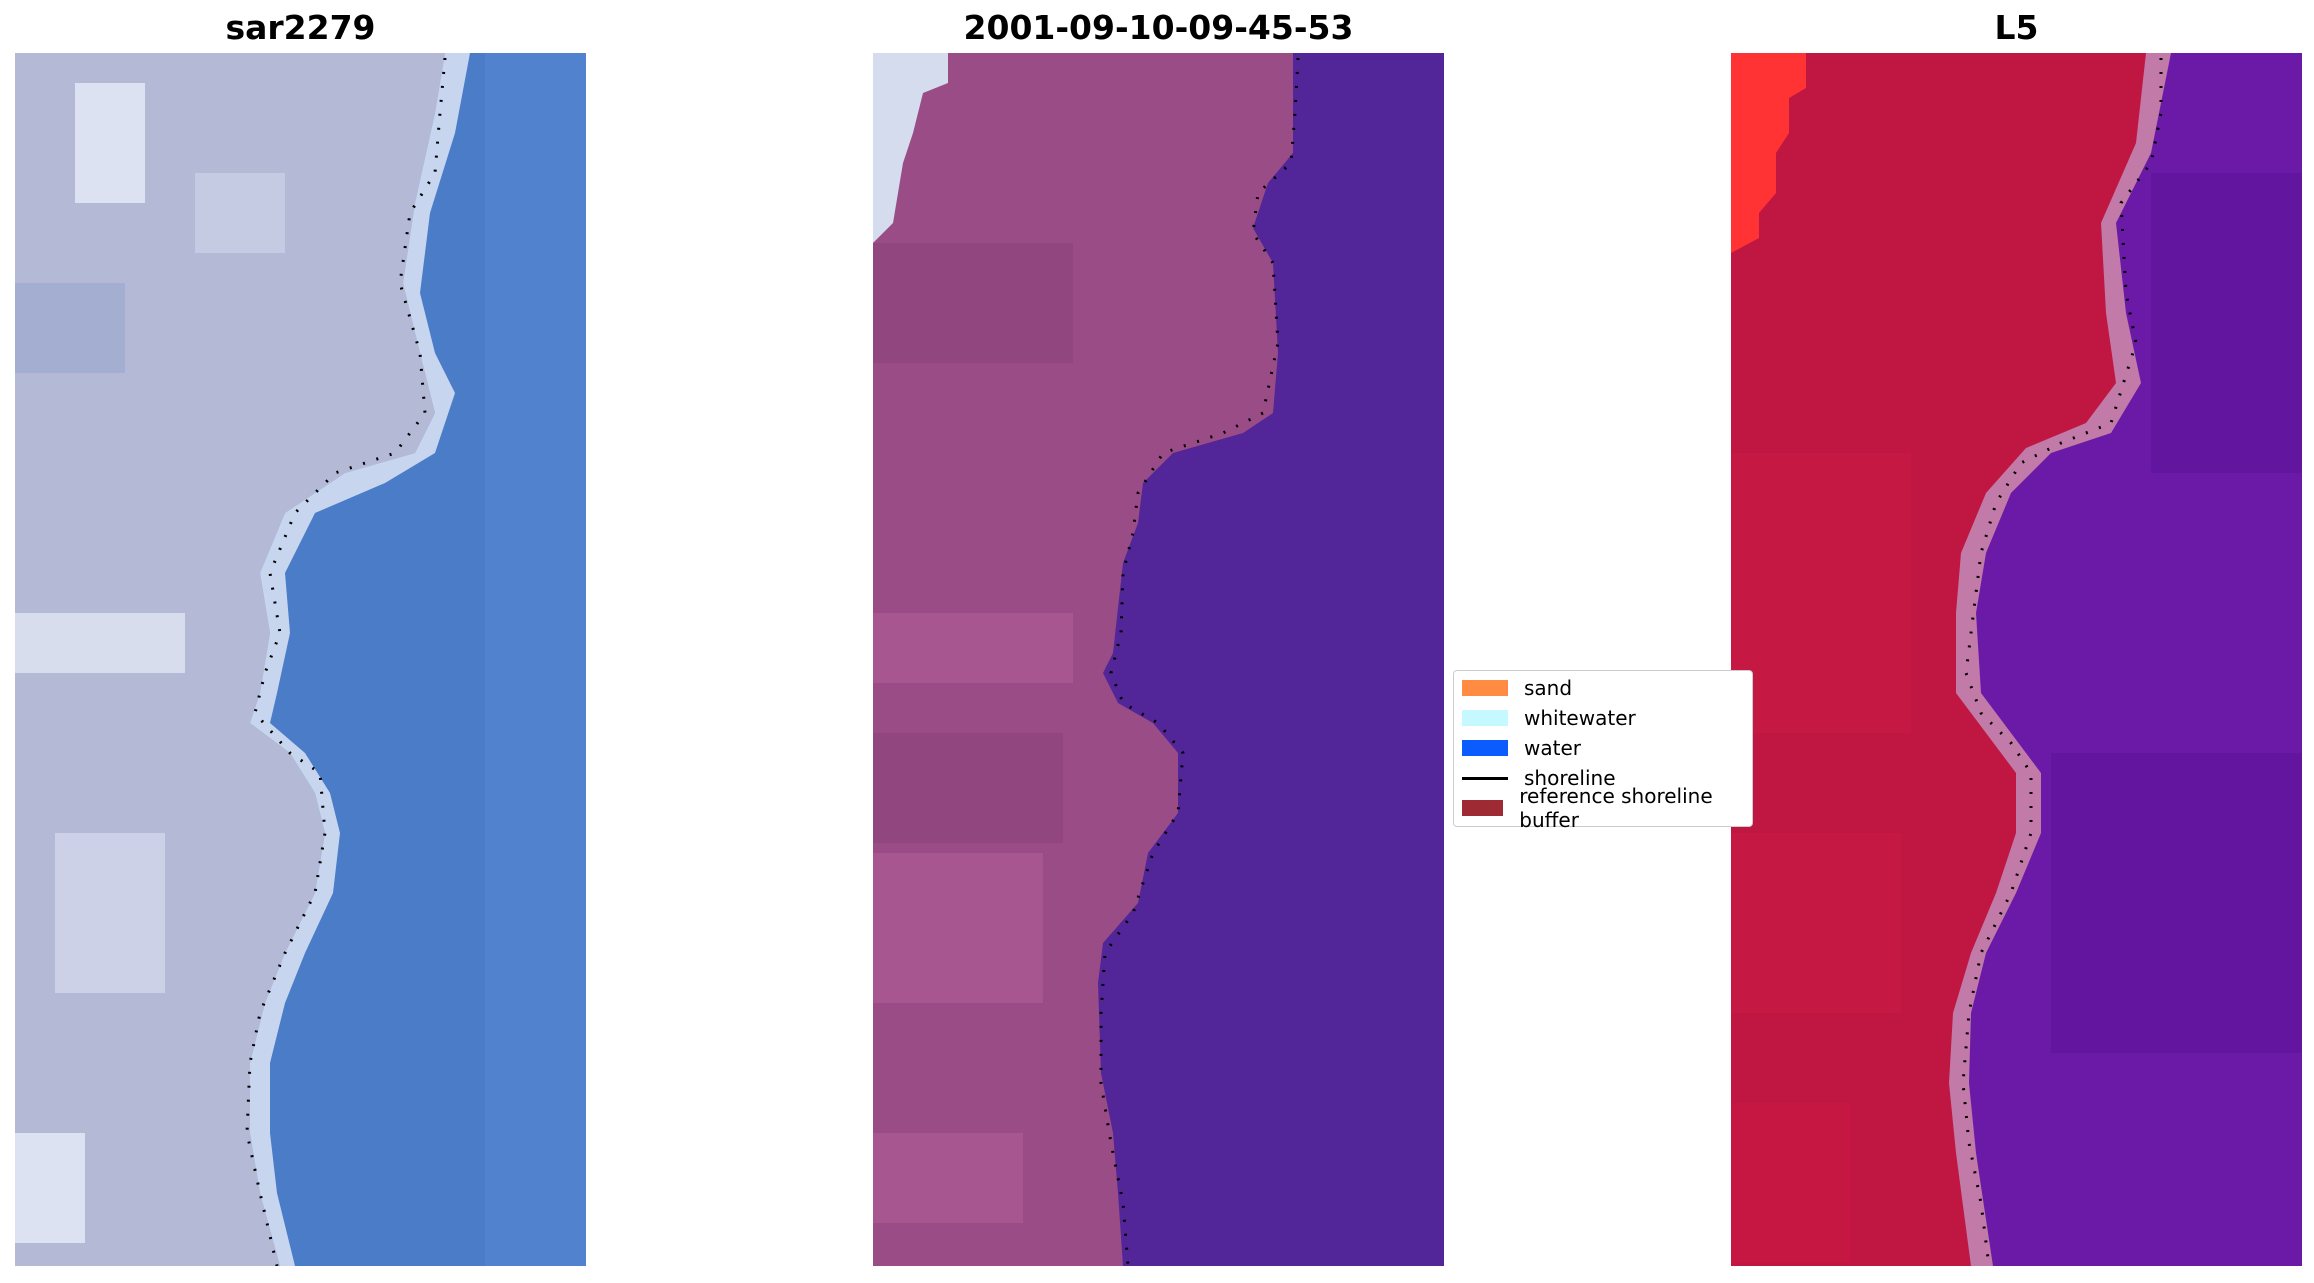 This screenshot has height=1283, width=2314. Describe the element at coordinates (300, 27) in the screenshot. I see `panel-title-1: sar2279` at that location.